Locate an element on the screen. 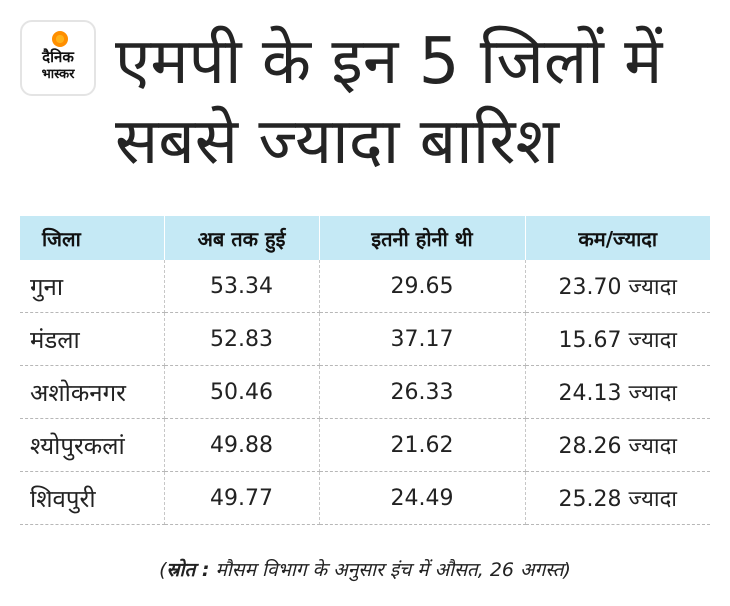 Image resolution: width=730 pixels, height=606 pixels. table-row: मंडला 52.83 37.17 15.67 ज्यादा is located at coordinates (365, 339).